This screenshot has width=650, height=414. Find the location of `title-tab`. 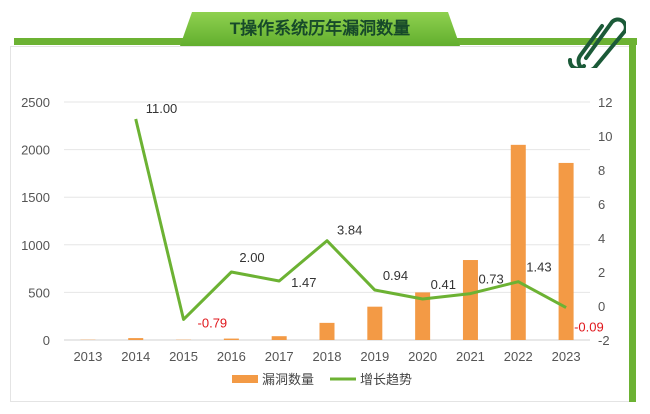

title-tab is located at coordinates (320, 29).